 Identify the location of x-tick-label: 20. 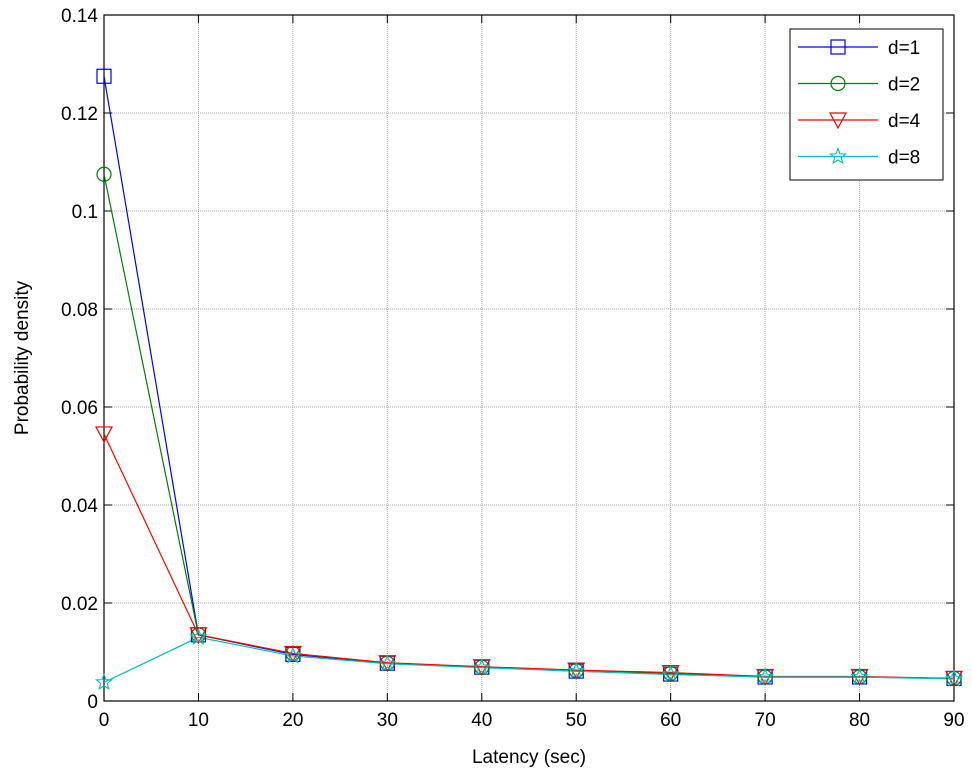
(292, 720).